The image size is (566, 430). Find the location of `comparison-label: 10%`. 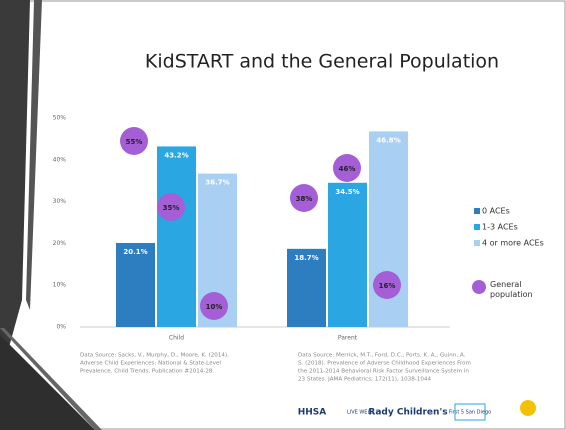

comparison-label: 10% is located at coordinates (214, 307).